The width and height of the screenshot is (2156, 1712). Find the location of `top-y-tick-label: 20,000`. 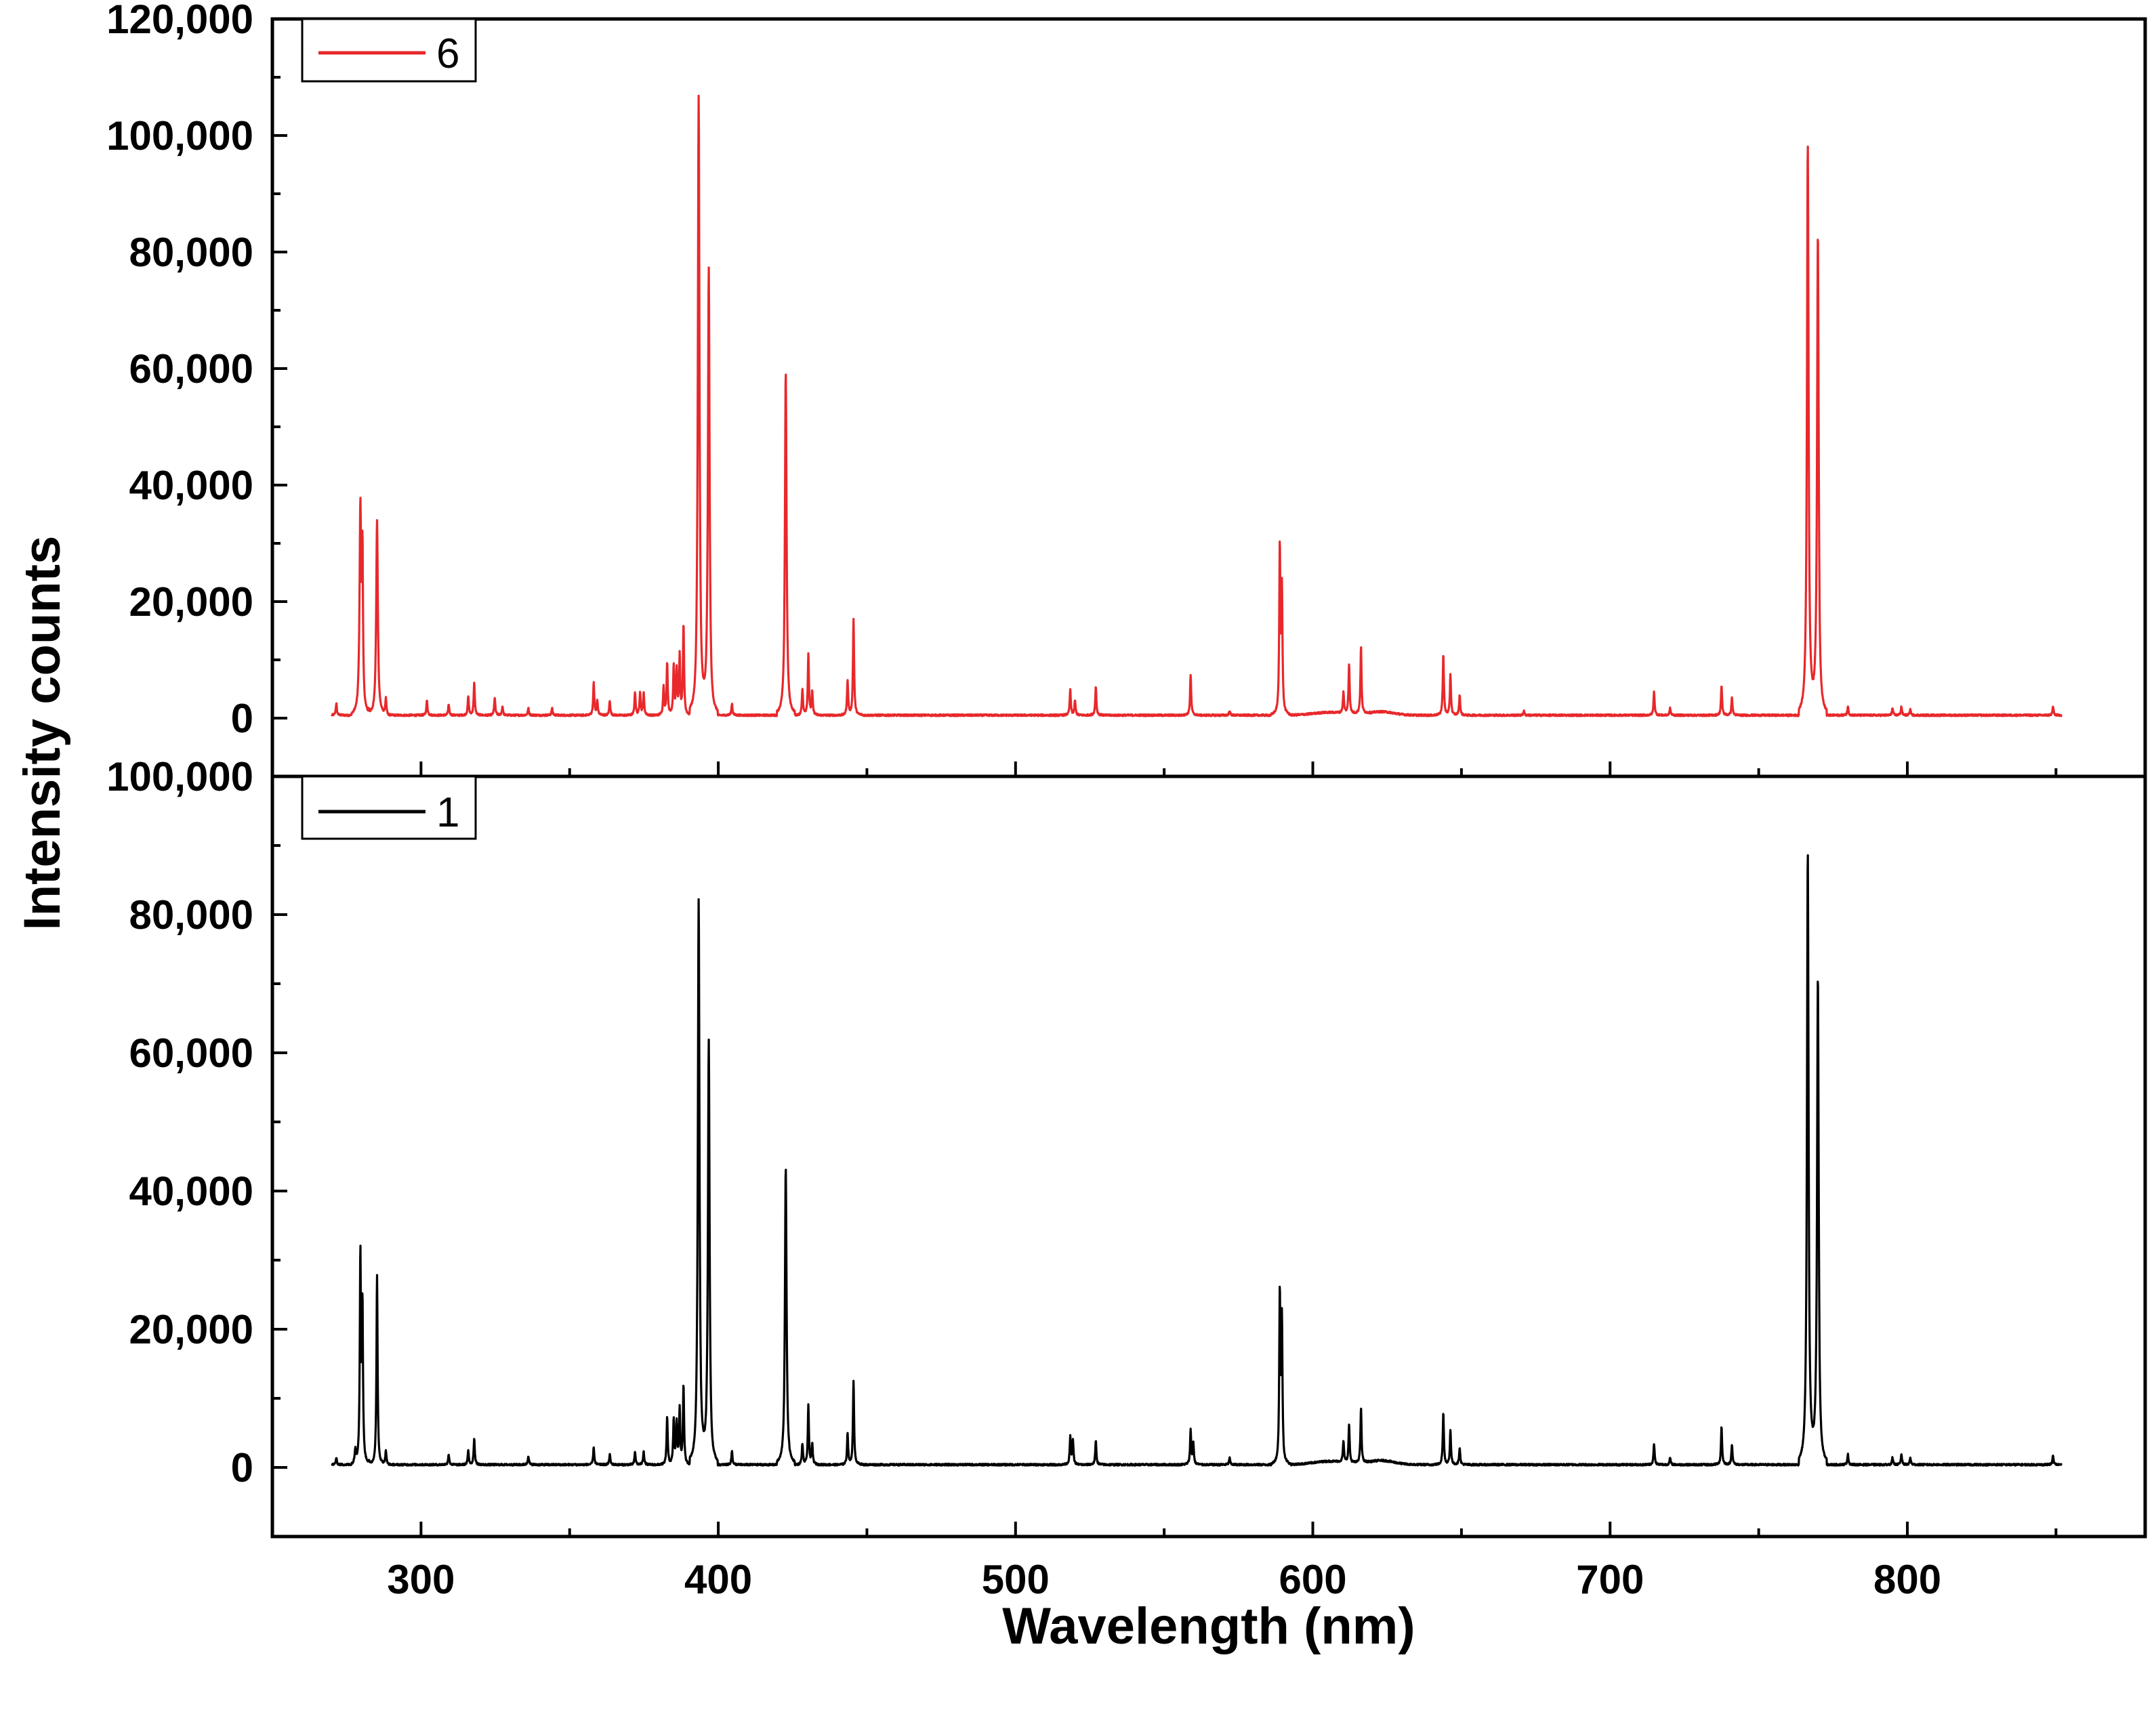

top-y-tick-label: 20,000 is located at coordinates (191, 602).